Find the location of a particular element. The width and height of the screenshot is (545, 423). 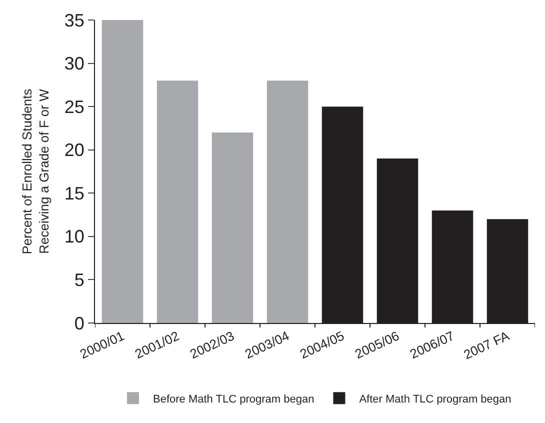

y-tick-label: 15 is located at coordinates (74, 193).